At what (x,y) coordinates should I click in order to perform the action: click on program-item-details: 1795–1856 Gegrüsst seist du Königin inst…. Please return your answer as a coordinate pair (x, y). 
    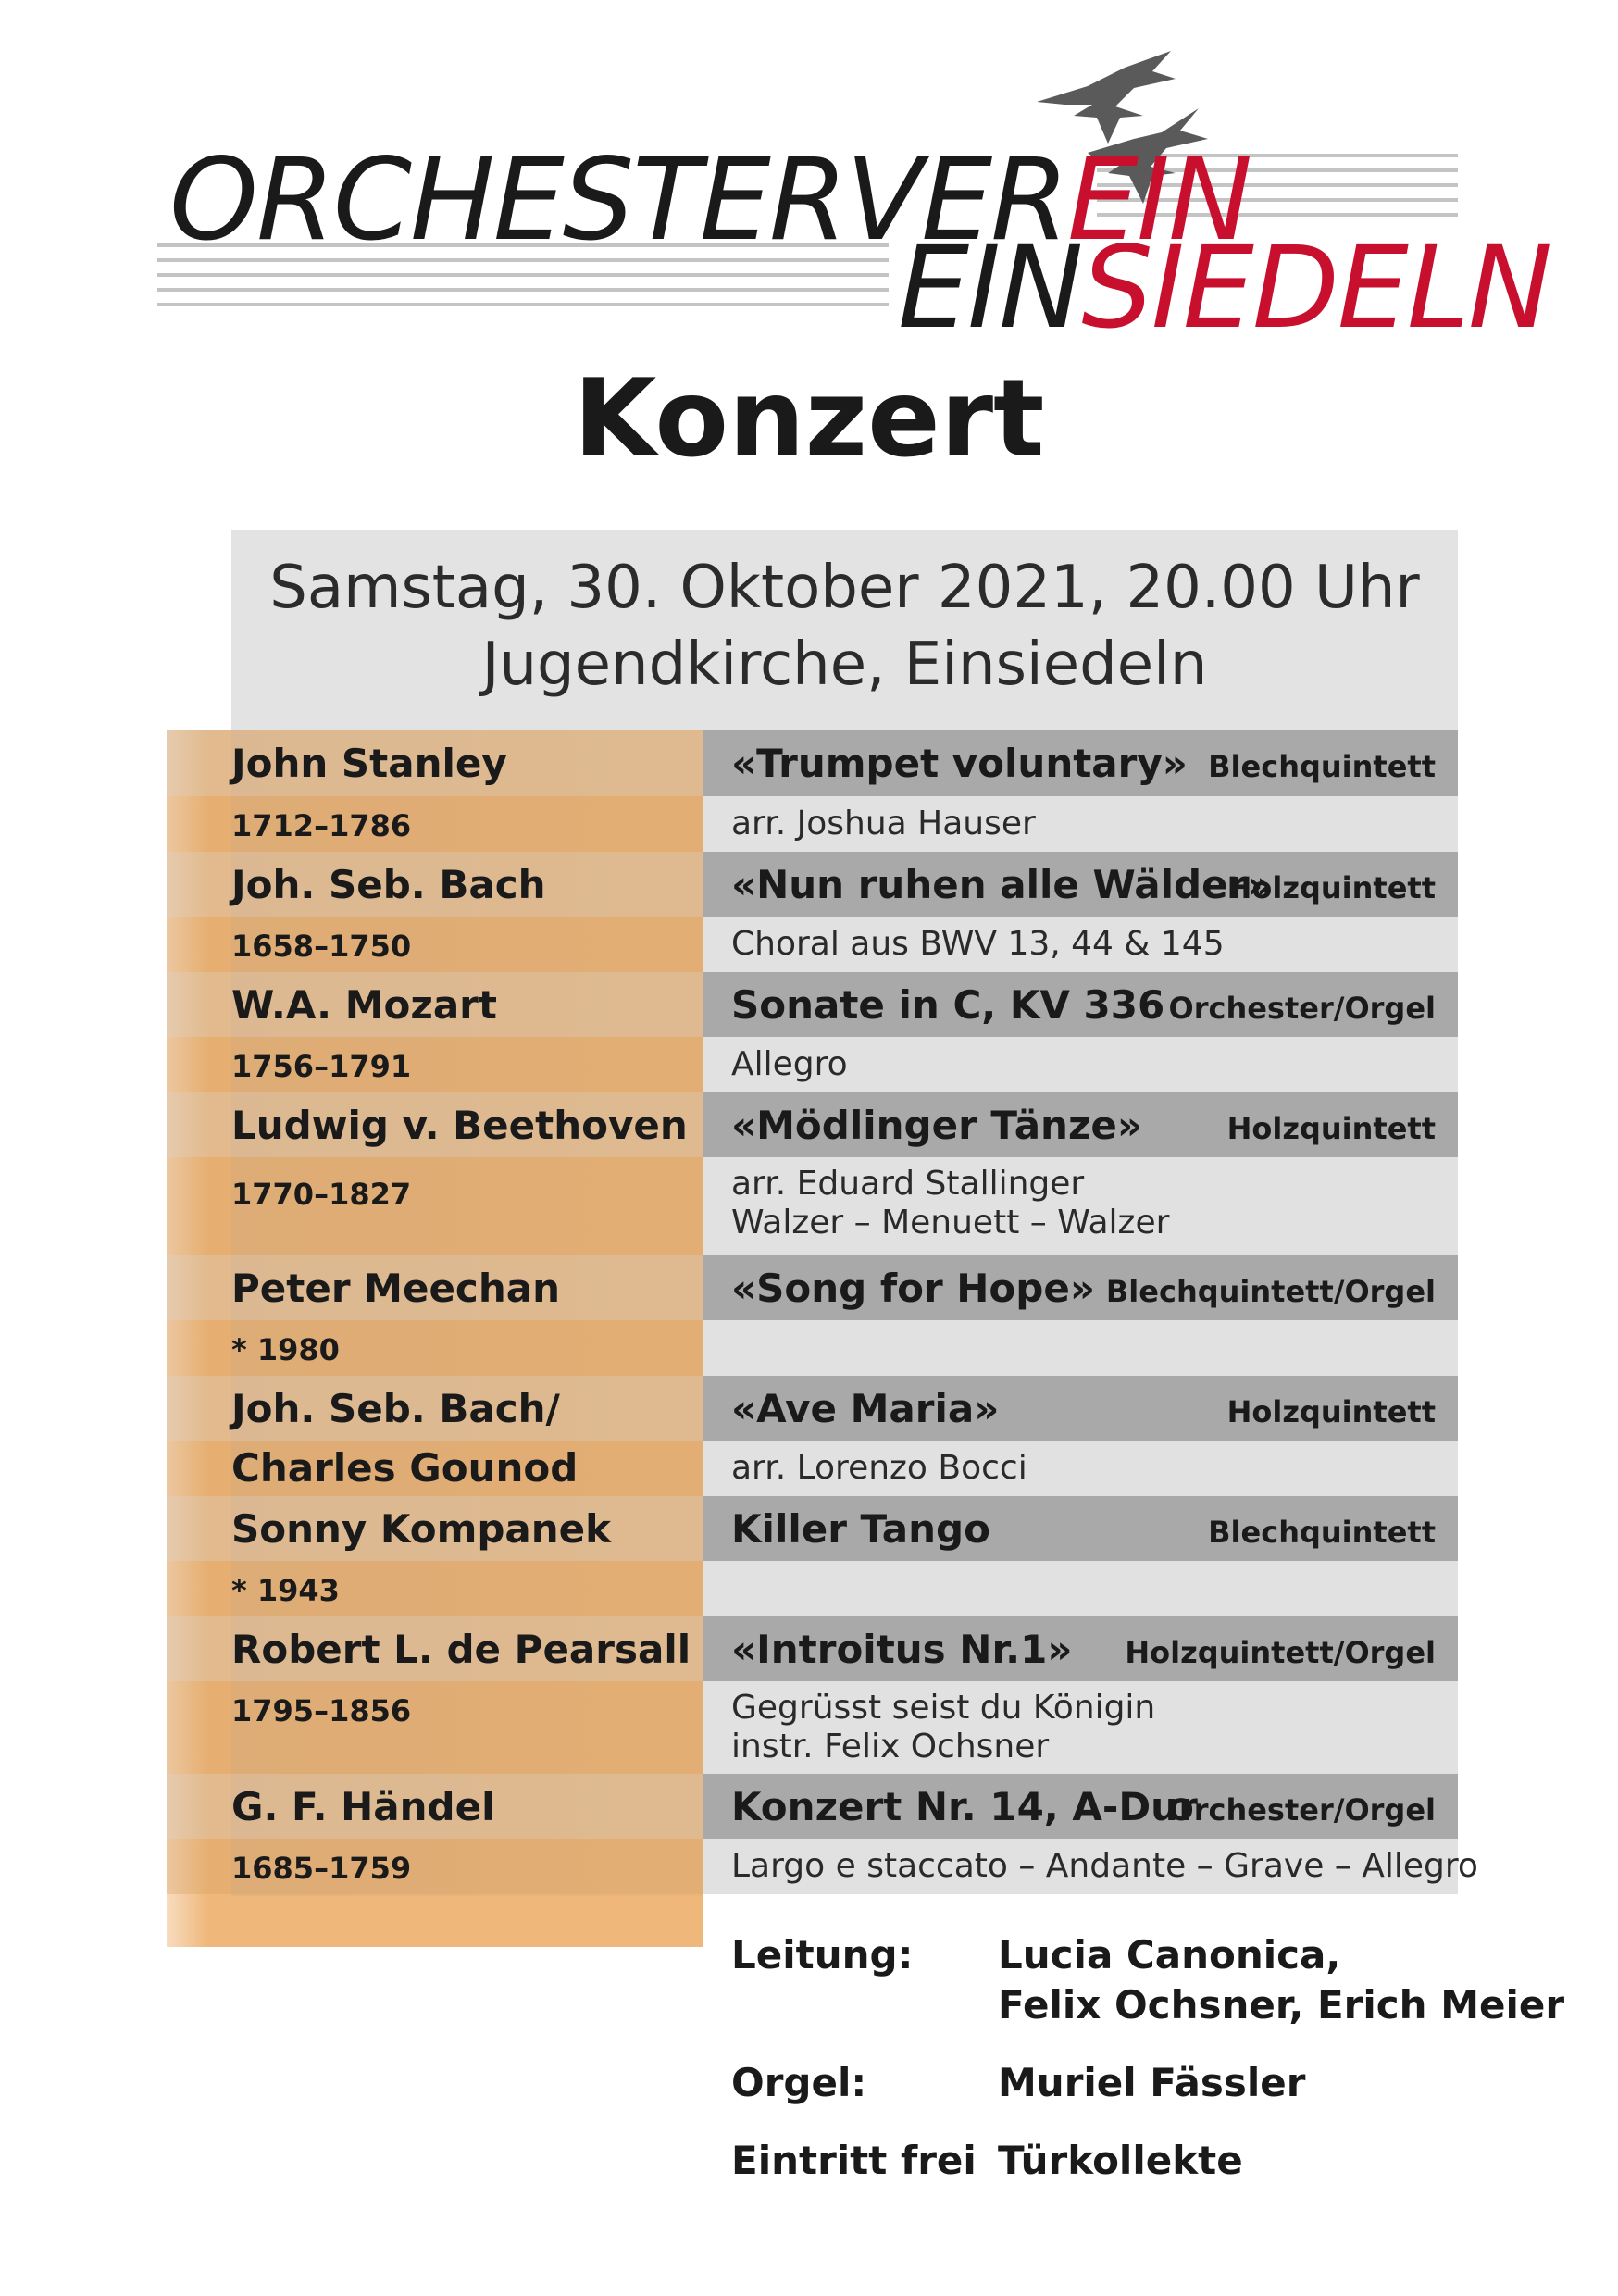
    Looking at the image, I should click on (812, 1727).